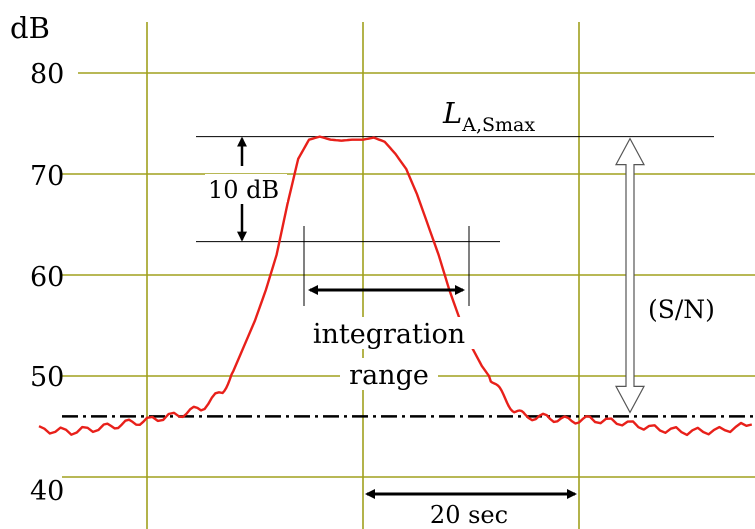 The width and height of the screenshot is (755, 529). I want to click on lmax-label-subscript: A,Smax, so click(498, 125).